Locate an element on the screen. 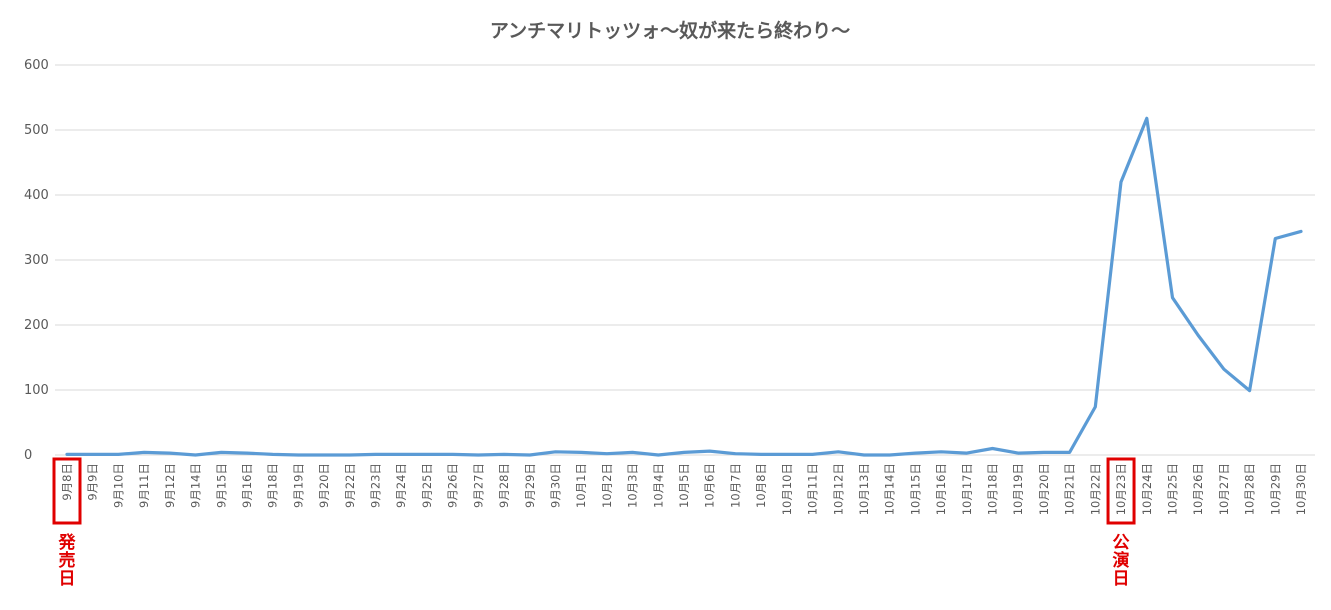 The width and height of the screenshot is (1331, 610). x-tick-label: 9月20日 is located at coordinates (324, 485).